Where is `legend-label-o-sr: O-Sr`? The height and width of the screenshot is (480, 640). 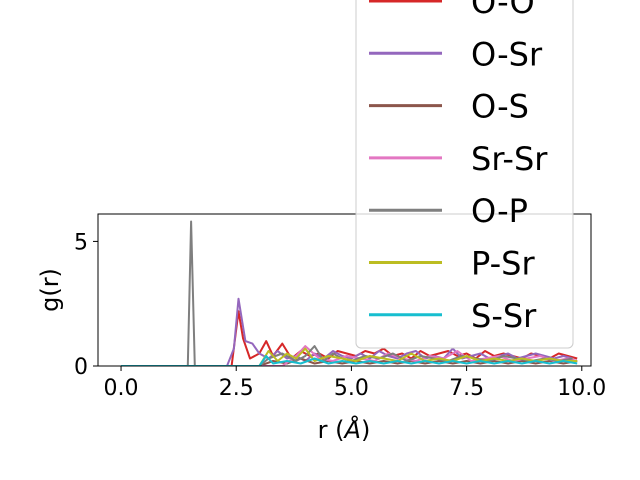 legend-label-o-sr: O-Sr is located at coordinates (507, 54).